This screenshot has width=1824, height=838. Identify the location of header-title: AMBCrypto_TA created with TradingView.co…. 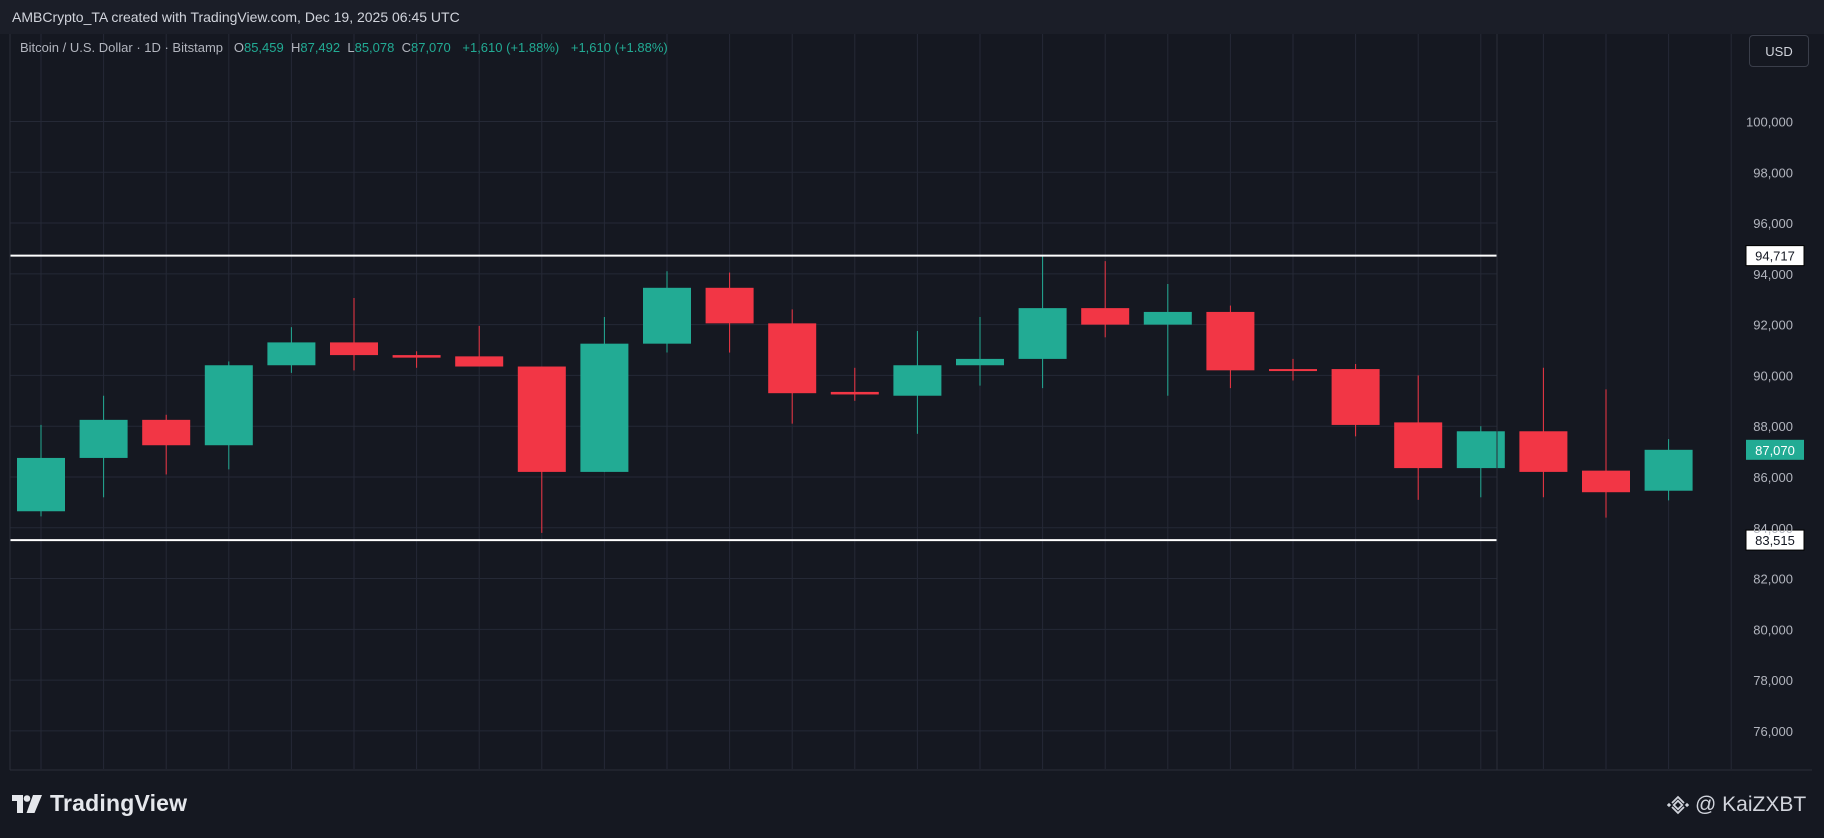
(236, 17).